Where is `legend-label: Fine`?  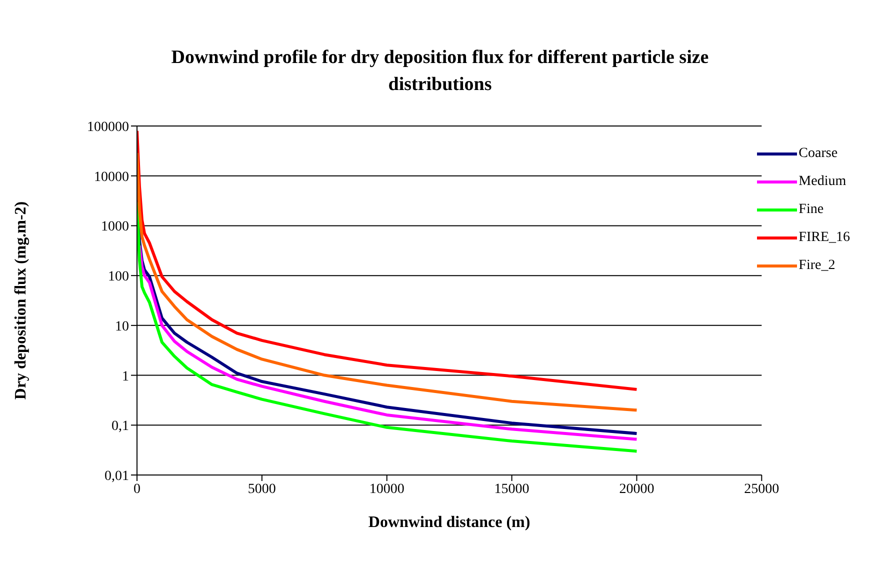 legend-label: Fine is located at coordinates (811, 210).